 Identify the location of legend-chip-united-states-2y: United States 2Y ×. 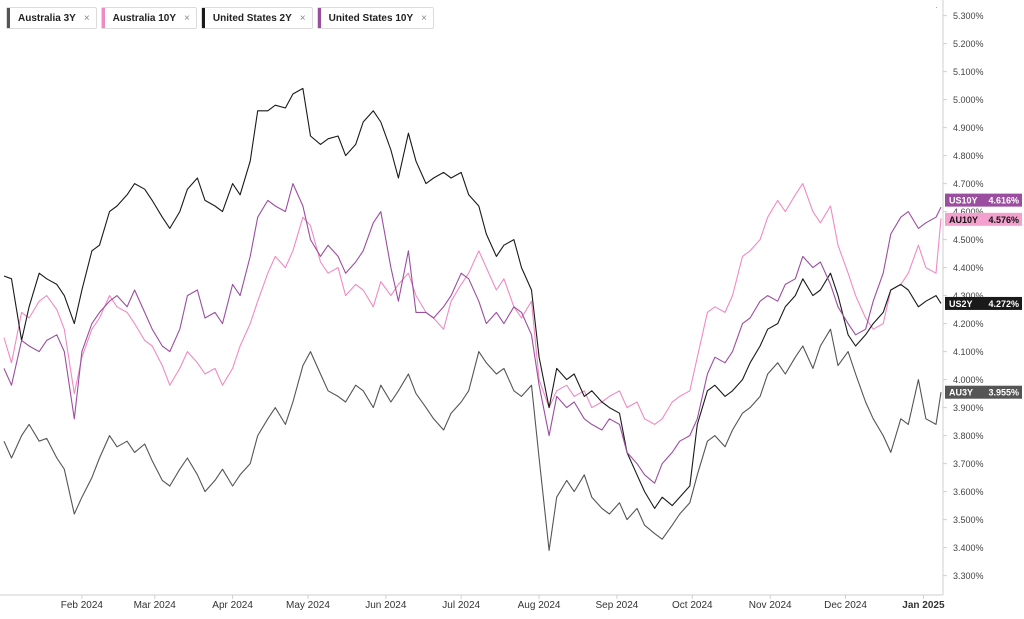
(256, 18).